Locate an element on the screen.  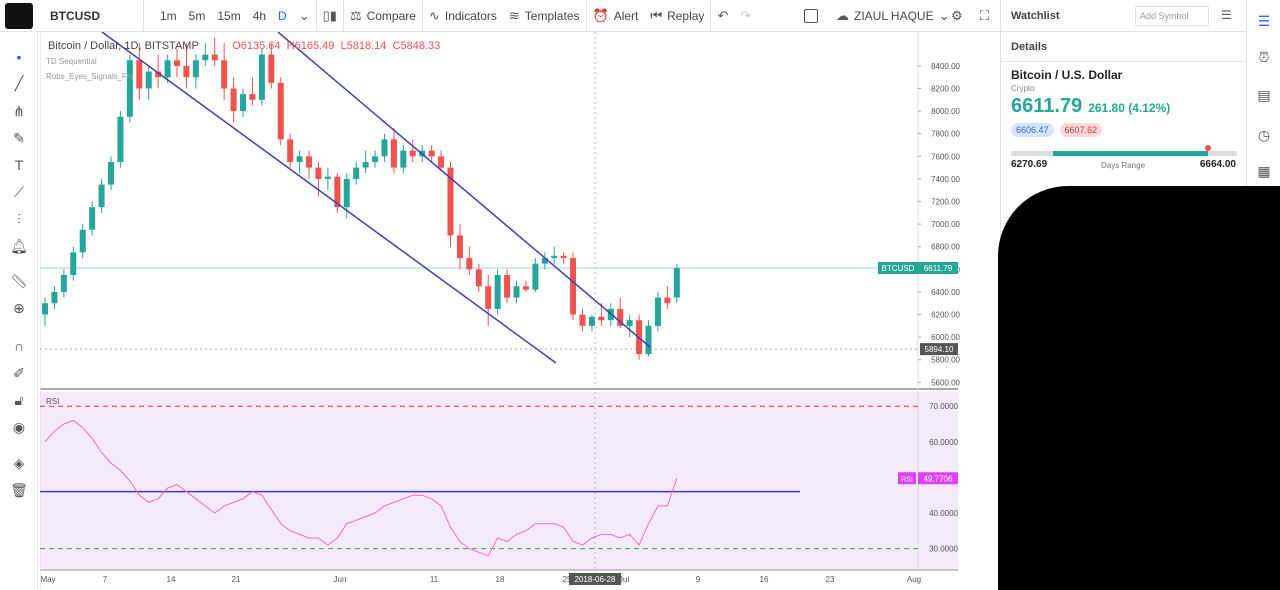
time-tick-label: Jul is located at coordinates (624, 579).